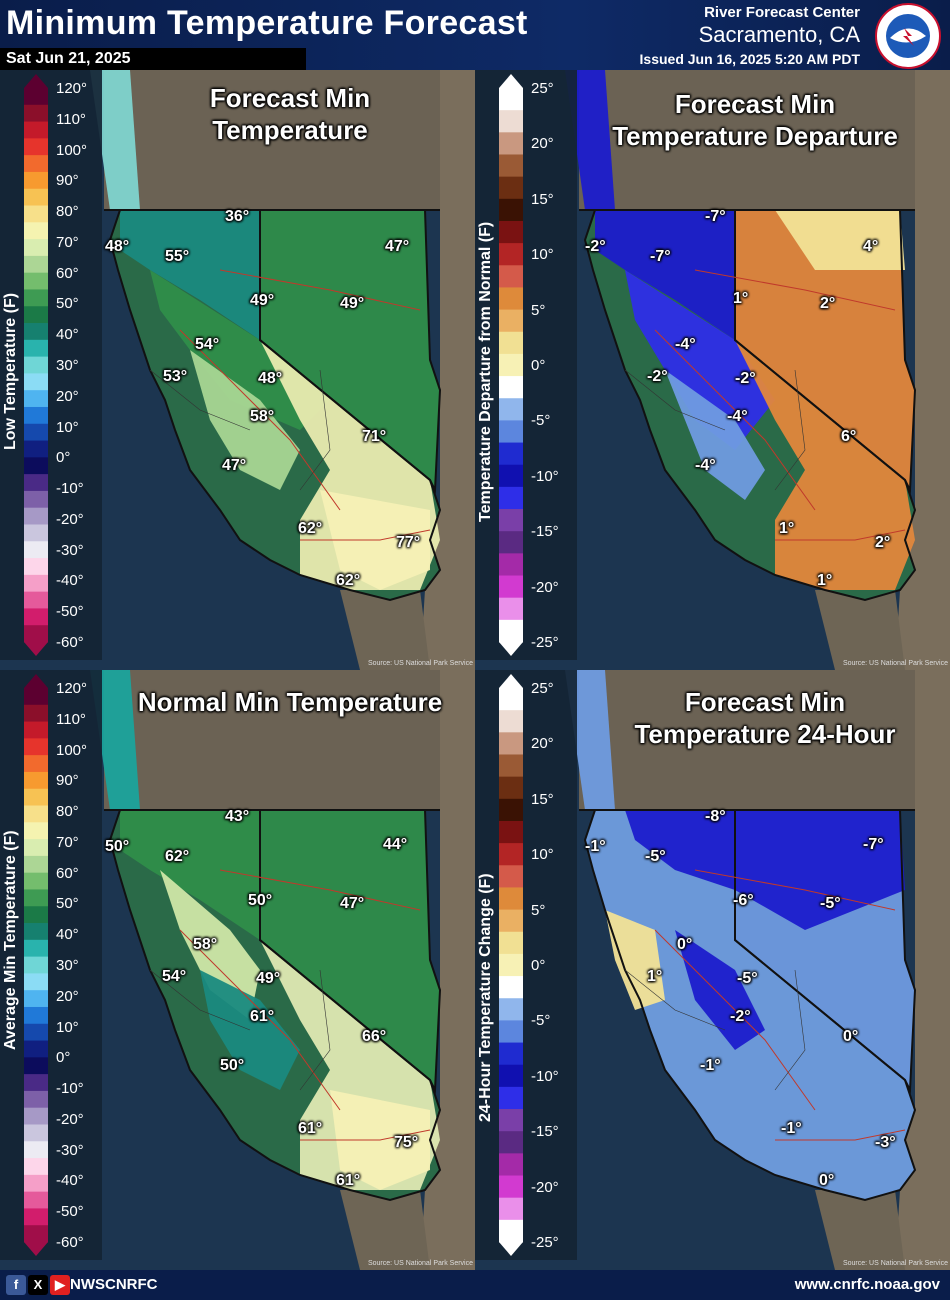 The image size is (950, 1300). I want to click on station-value-label: 43°, so click(237, 816).